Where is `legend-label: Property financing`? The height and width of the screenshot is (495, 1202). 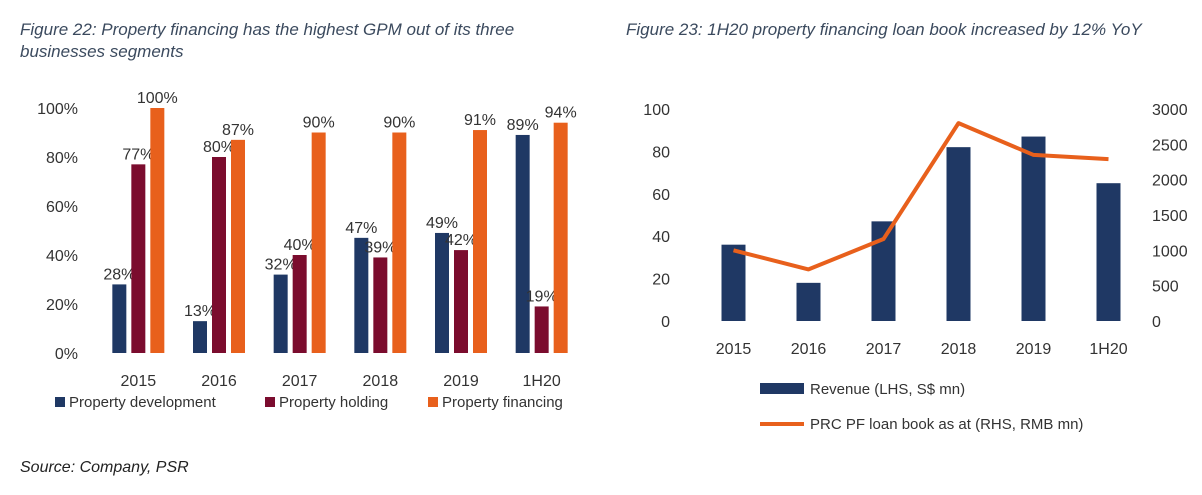 legend-label: Property financing is located at coordinates (502, 402).